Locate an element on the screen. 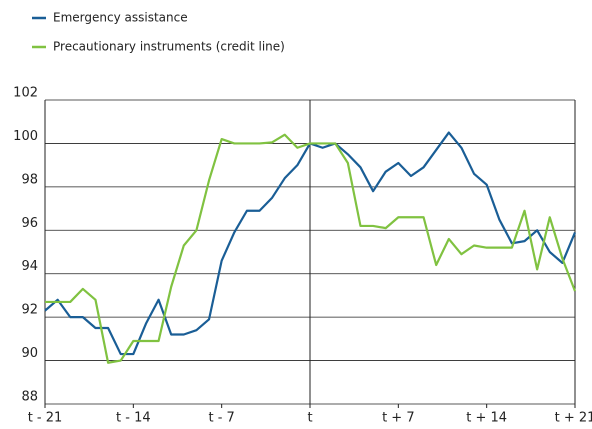 This screenshot has width=592, height=429. y-tick-label: 92 is located at coordinates (29, 310).